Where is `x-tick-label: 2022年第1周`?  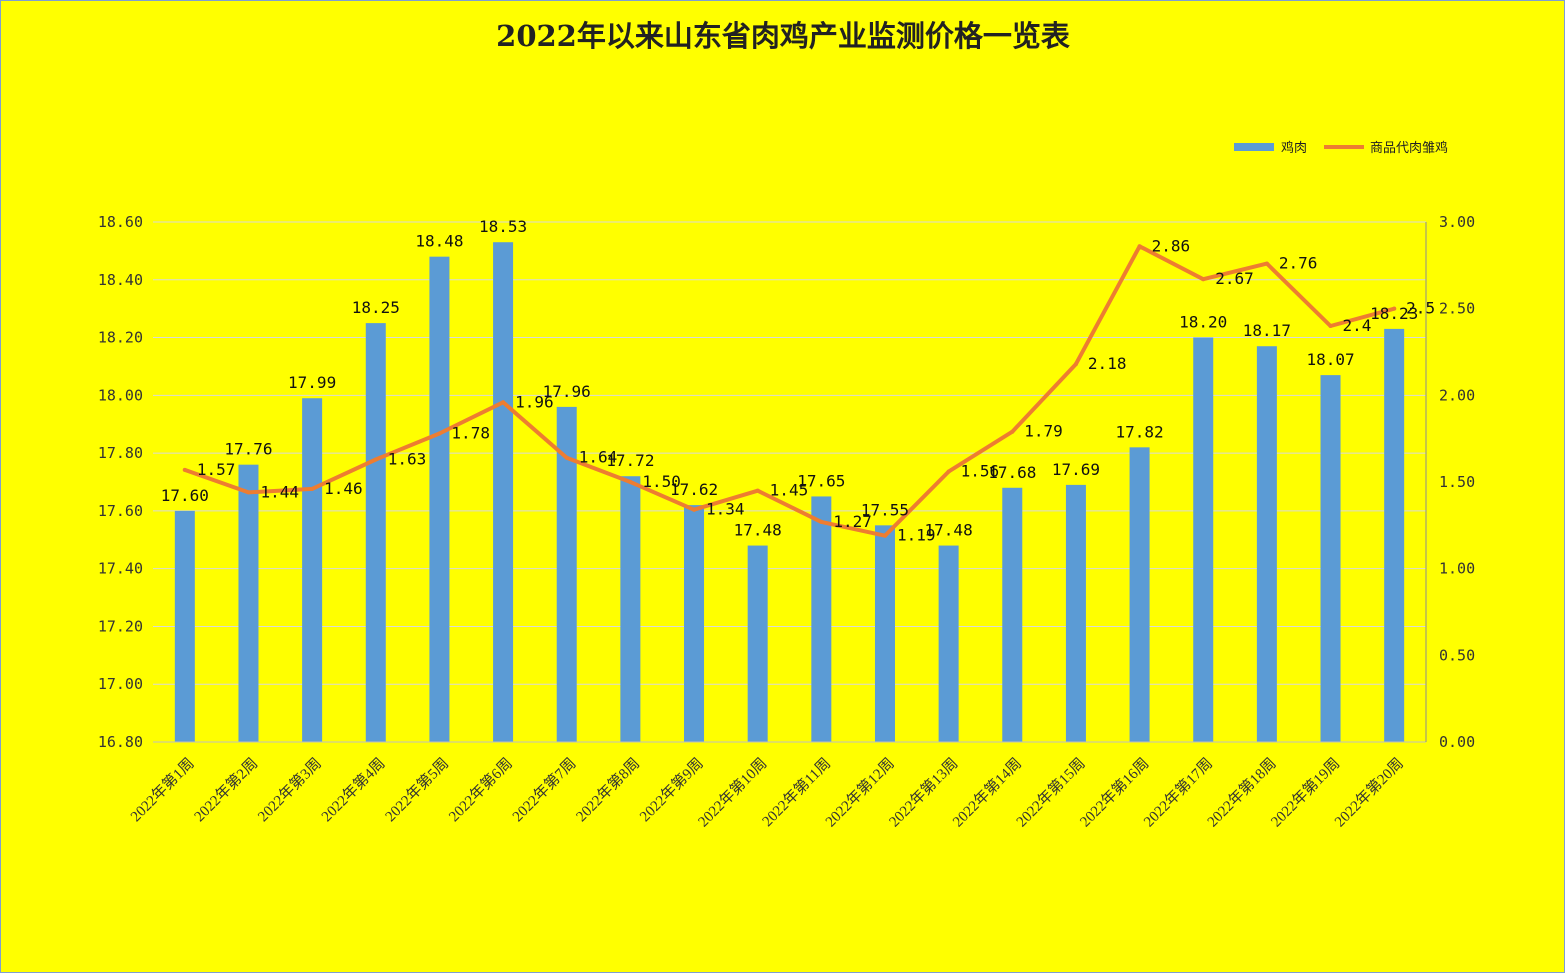
x-tick-label: 2022年第1周 is located at coordinates (162, 789).